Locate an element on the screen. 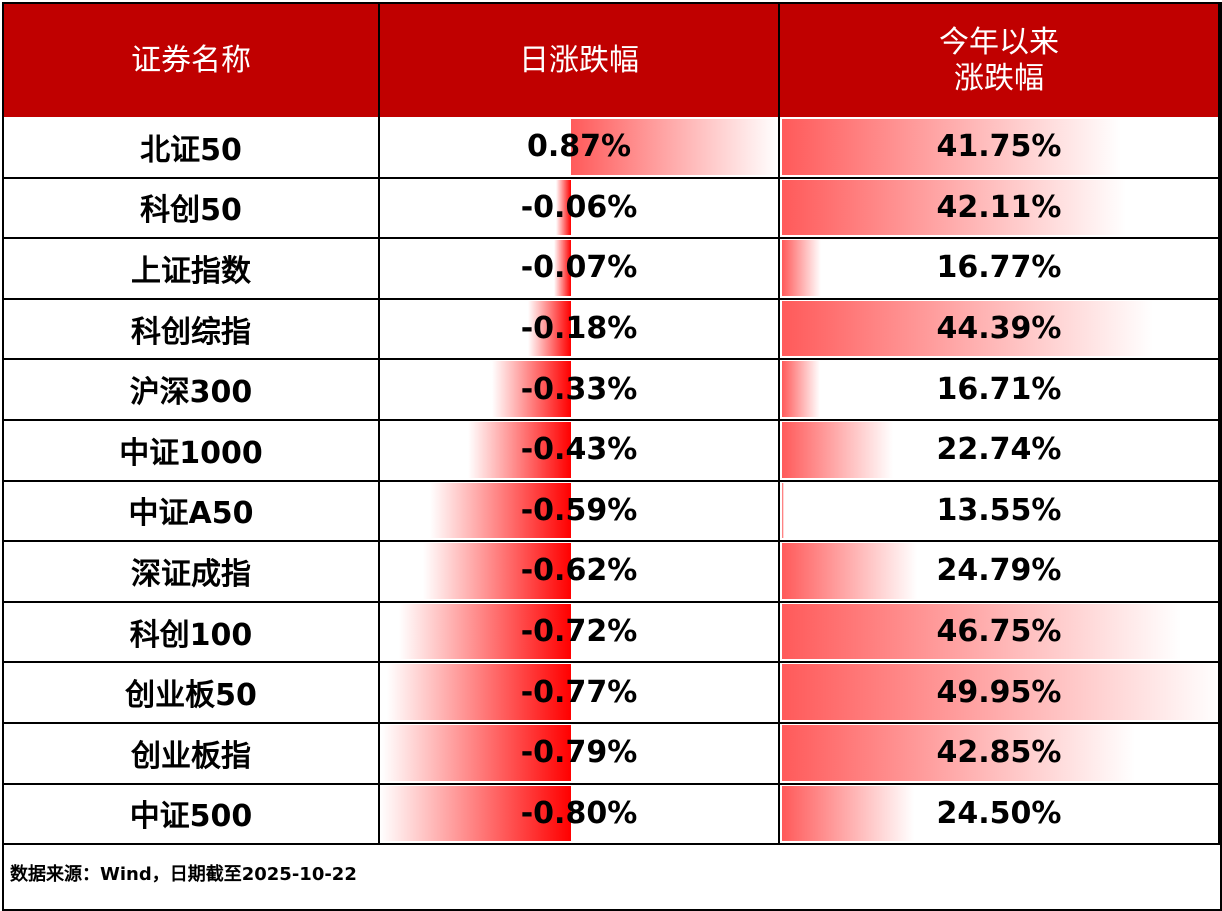 This screenshot has height=911, width=1222. name-cell: 科创综指 is located at coordinates (192, 329).